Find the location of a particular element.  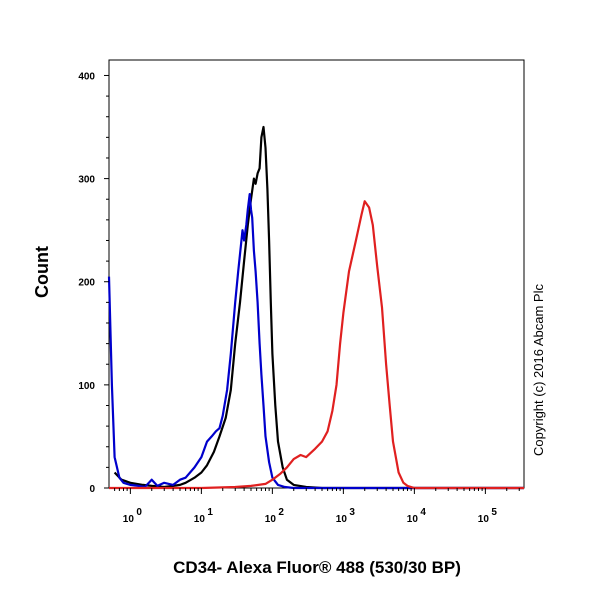

y-tick-label: 100 is located at coordinates (86, 386).